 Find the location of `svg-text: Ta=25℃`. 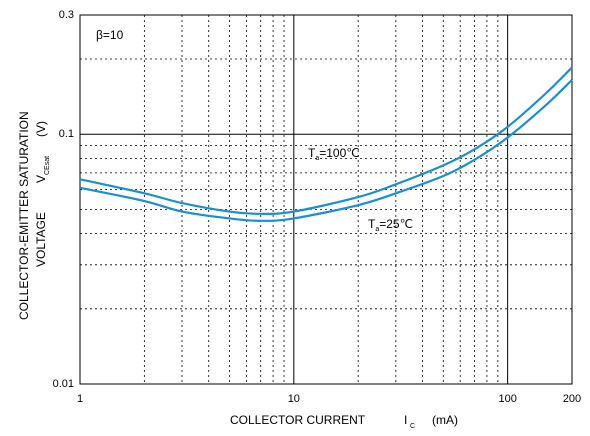

svg-text: Ta=25℃ is located at coordinates (390, 225).